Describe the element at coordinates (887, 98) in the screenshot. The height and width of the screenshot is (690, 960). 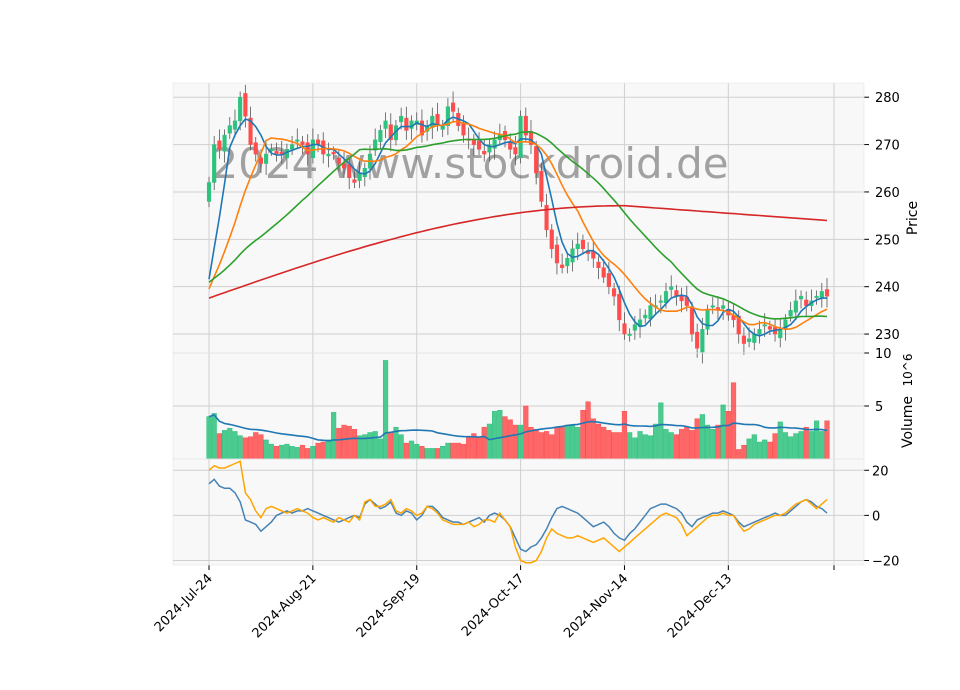
I see `price-tick-label: 280` at that location.